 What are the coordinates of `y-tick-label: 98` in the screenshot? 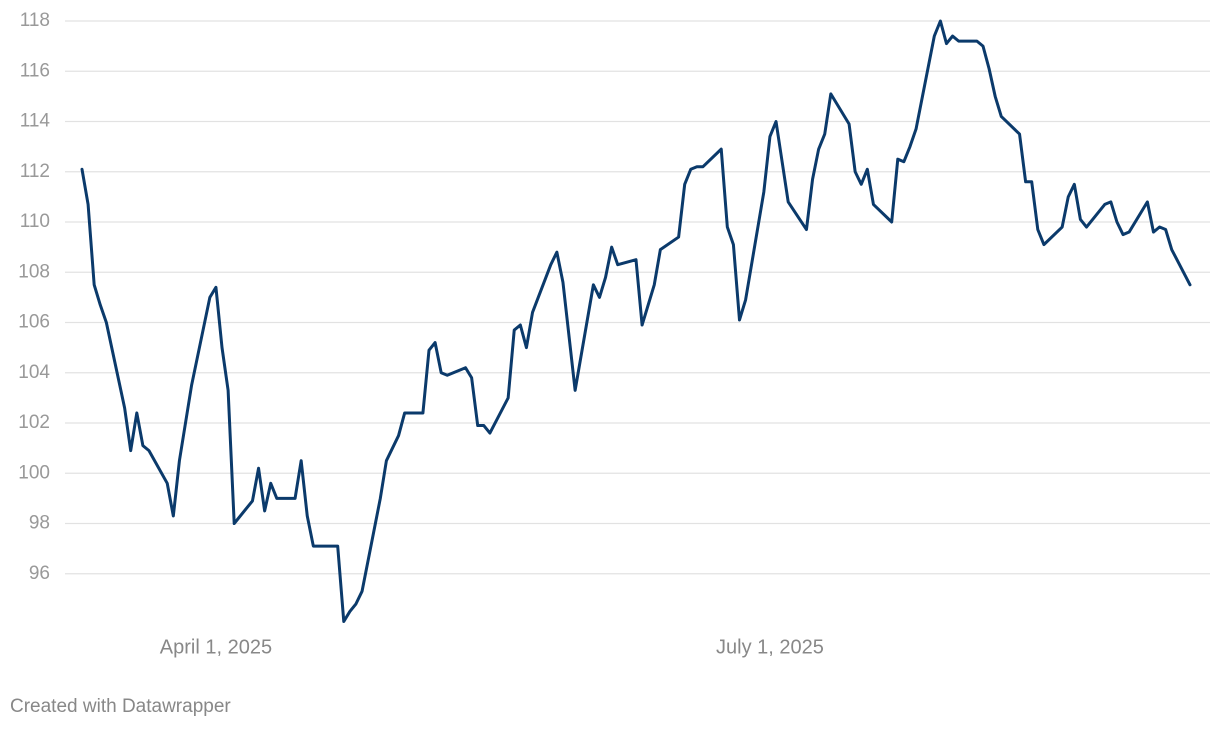 It's located at (39, 523).